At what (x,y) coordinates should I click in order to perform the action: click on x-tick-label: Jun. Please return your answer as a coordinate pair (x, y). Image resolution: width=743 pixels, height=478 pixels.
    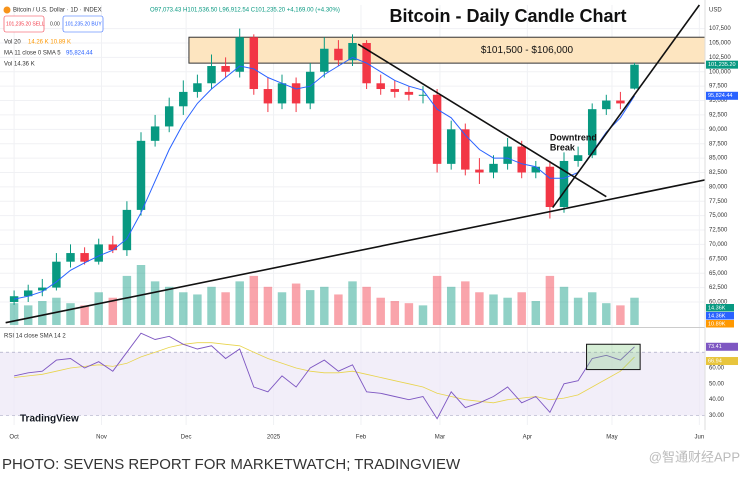
    Looking at the image, I should click on (700, 438).